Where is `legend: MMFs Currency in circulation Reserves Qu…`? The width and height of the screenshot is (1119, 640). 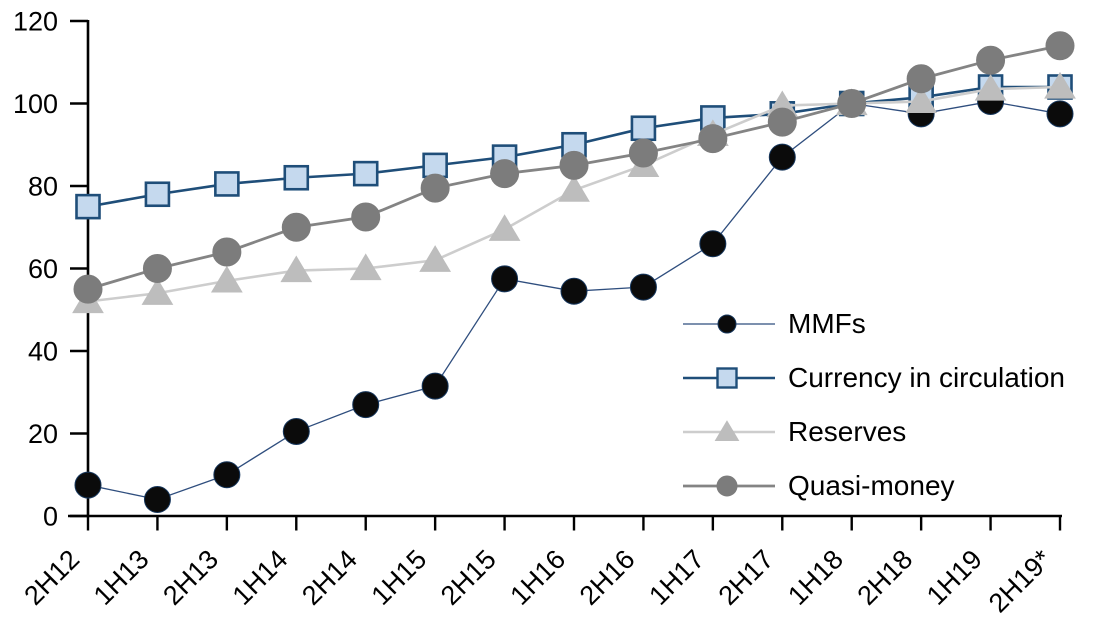
legend: MMFs Currency in circulation Reserves Qu… is located at coordinates (874, 405).